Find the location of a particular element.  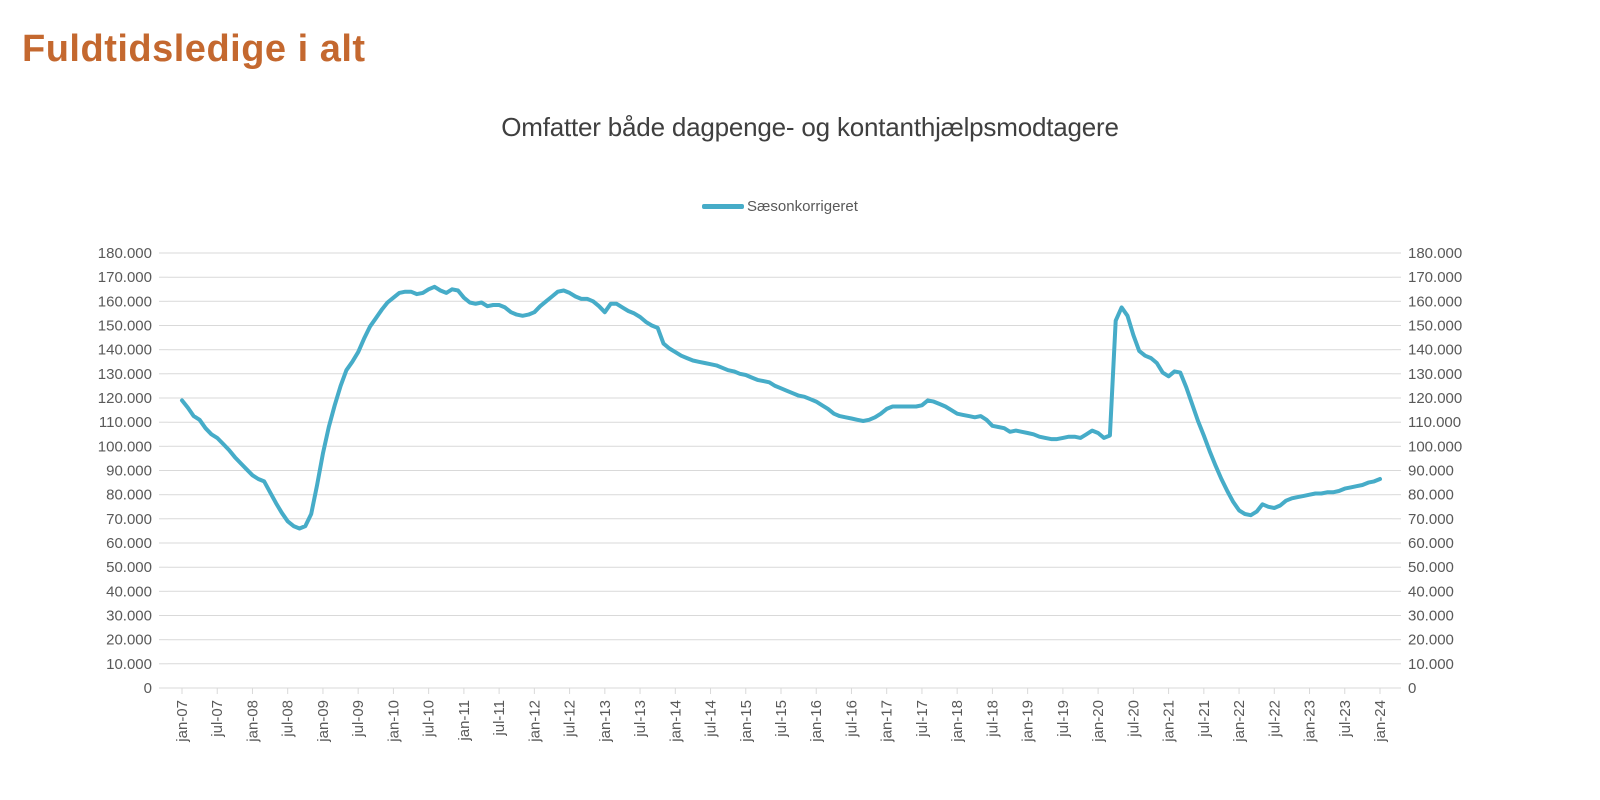

x-axis-label: jul-10 is located at coordinates (429, 719).